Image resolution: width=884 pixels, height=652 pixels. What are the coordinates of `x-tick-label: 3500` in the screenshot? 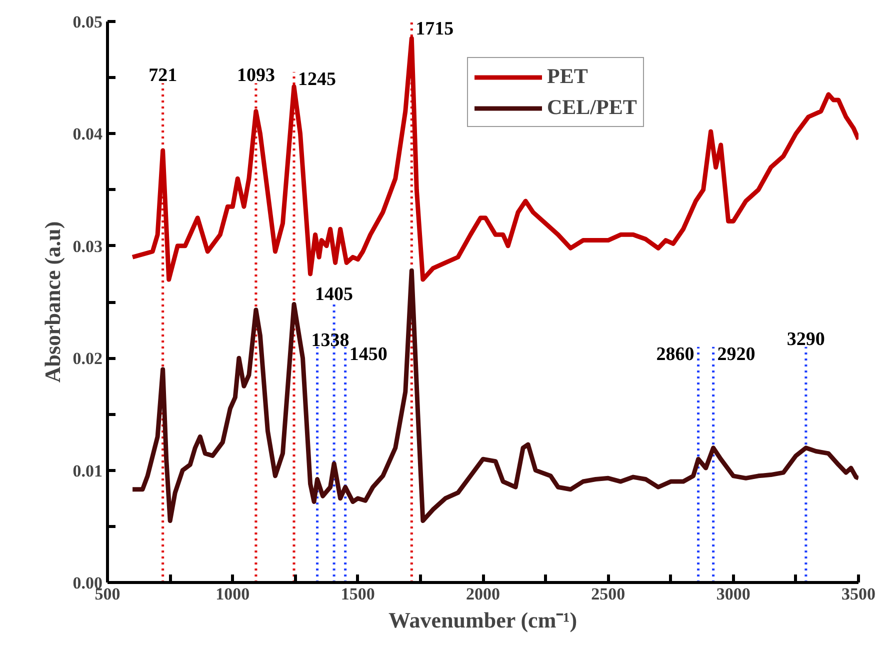 It's located at (859, 594).